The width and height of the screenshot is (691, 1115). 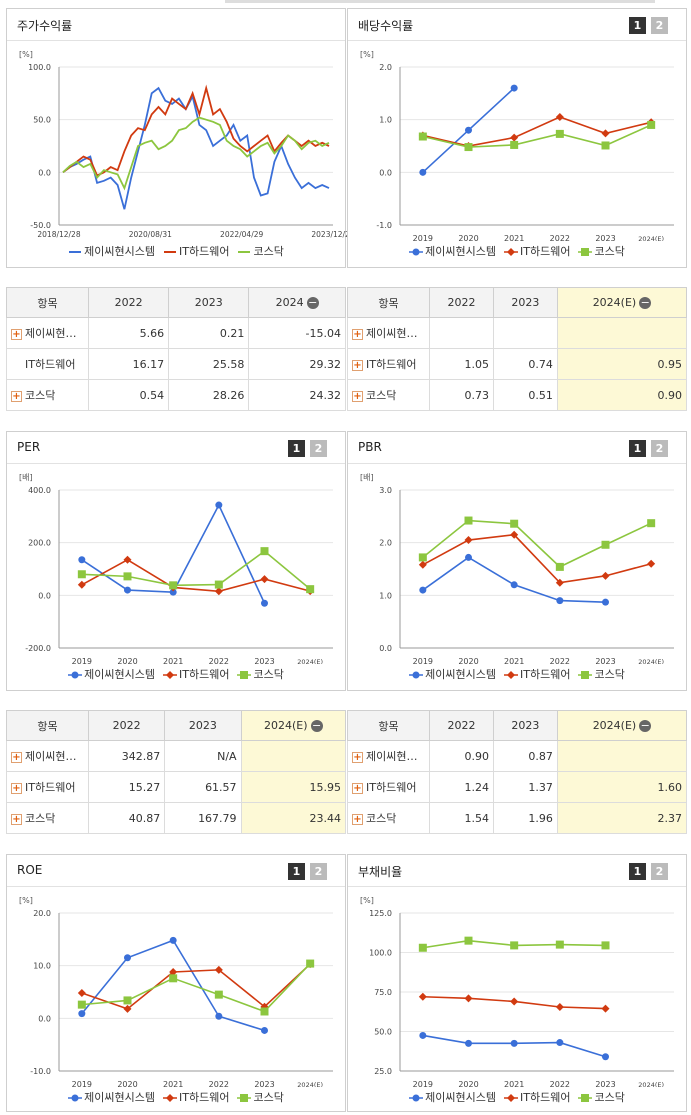 What do you see at coordinates (126, 818) in the screenshot?
I see `value-cell: 40.87` at bounding box center [126, 818].